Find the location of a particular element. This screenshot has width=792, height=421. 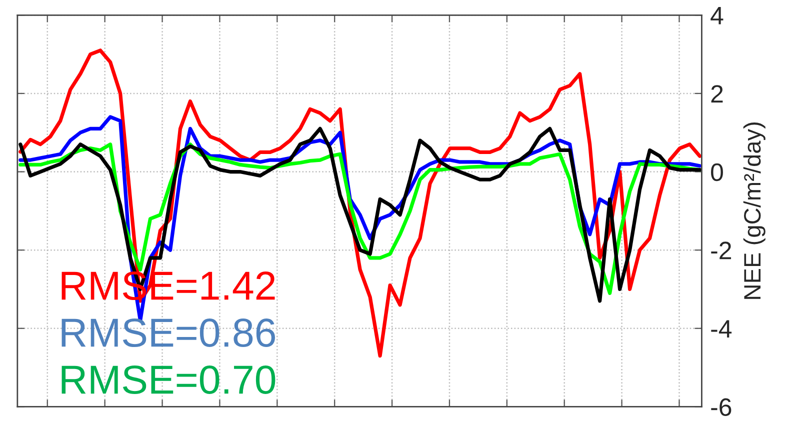

y-tick-label: 2 is located at coordinates (717, 94).